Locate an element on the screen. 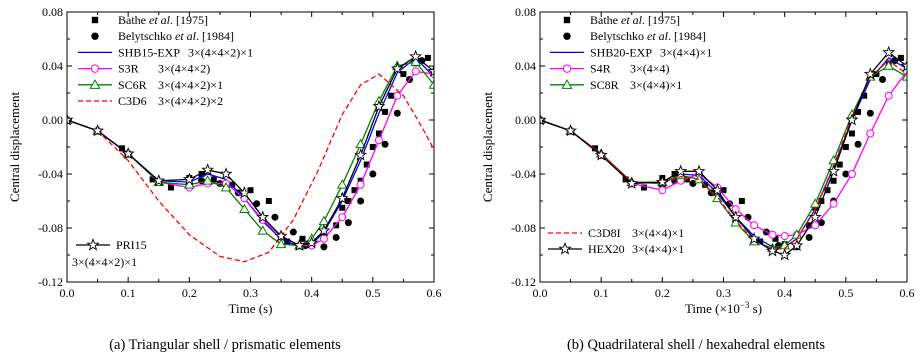 Image resolution: width=920 pixels, height=355 pixels. legend-pri15-swatch-marker is located at coordinates (93, 244).